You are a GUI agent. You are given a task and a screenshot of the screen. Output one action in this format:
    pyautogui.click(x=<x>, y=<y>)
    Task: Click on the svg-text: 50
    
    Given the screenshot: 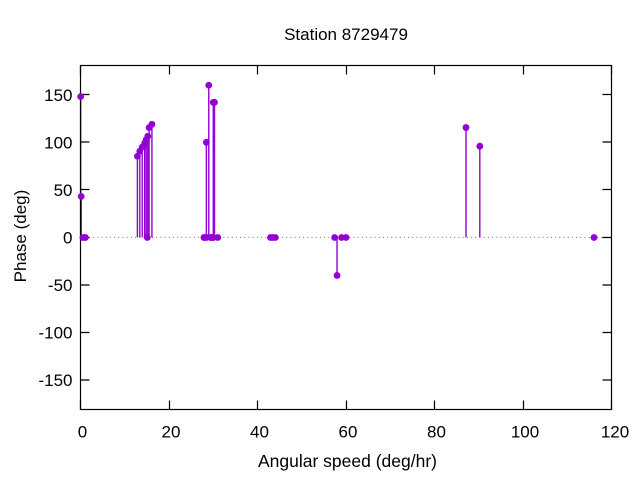 What is the action you would take?
    pyautogui.click(x=63, y=190)
    